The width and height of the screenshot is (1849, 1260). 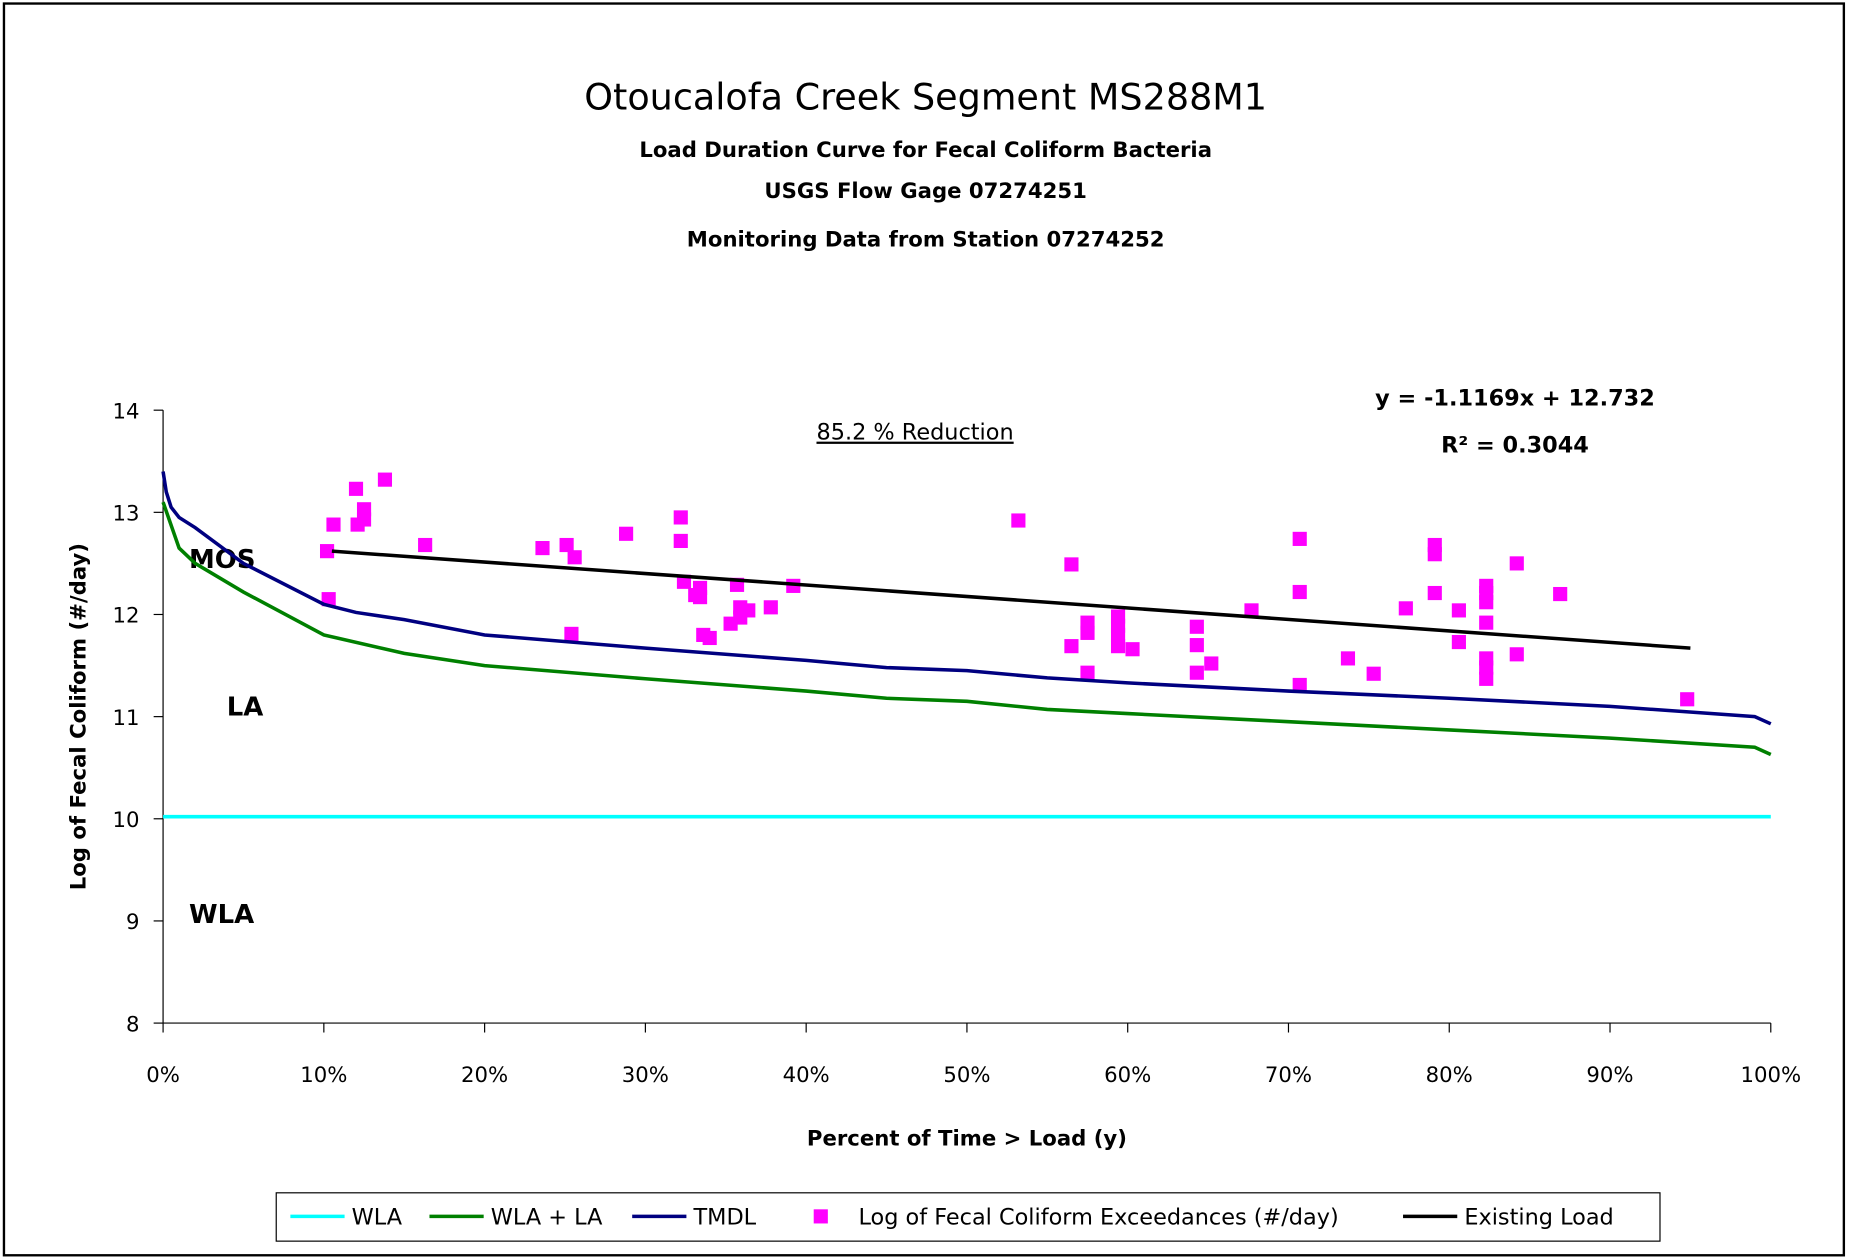 I want to click on x-tick-label: 40%, so click(x=806, y=1075).